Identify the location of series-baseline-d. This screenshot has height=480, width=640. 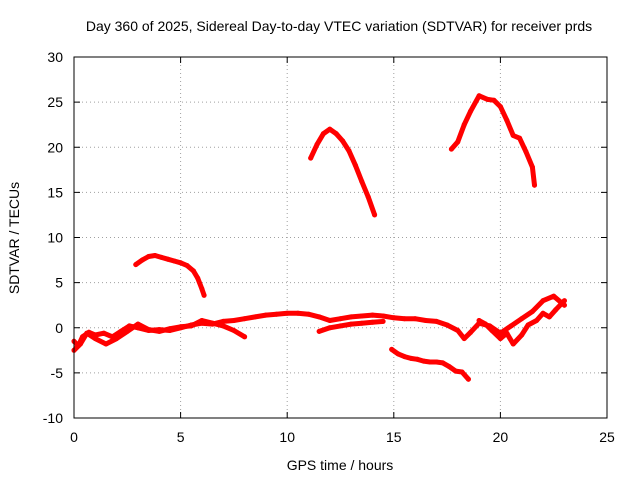
(521, 322).